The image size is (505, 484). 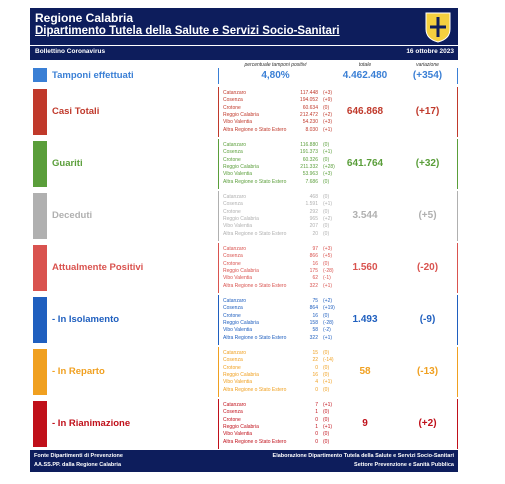 I want to click on bulletin: Bollettino Coronavirus, so click(x=70, y=51).